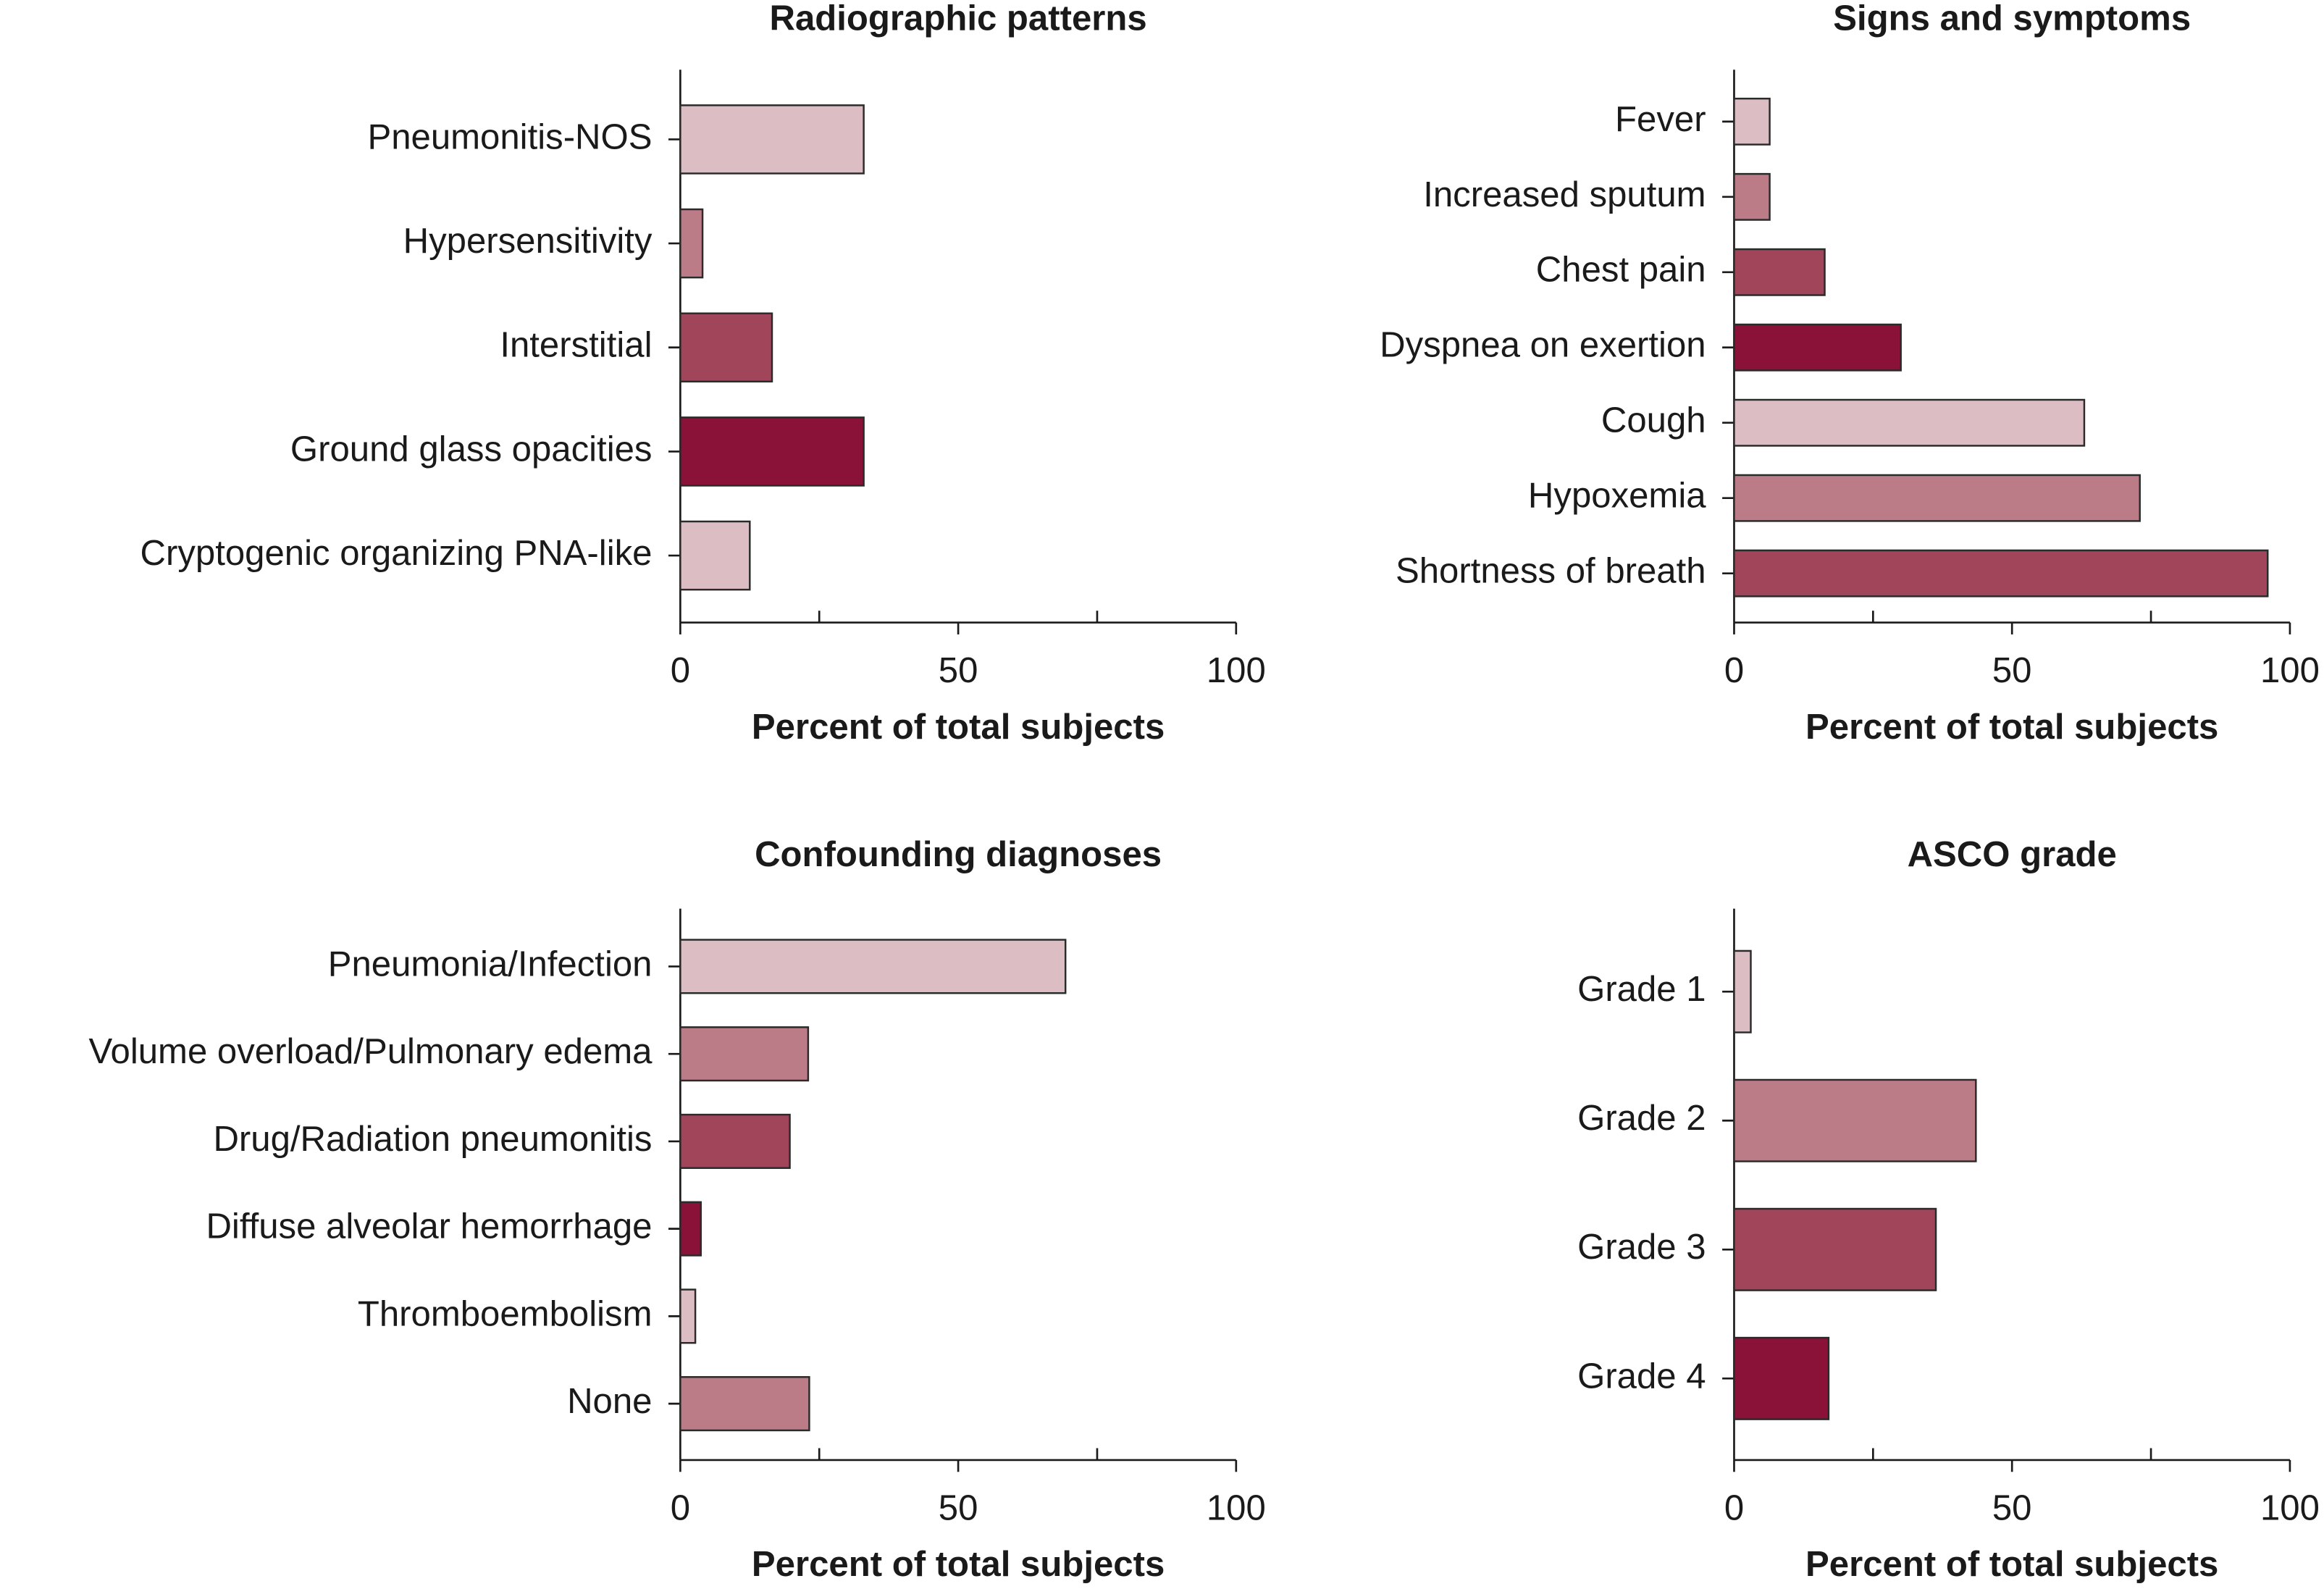 This screenshot has width=2324, height=1589. Describe the element at coordinates (506, 1313) in the screenshot. I see `y-tick-label: Thromboembolism` at that location.